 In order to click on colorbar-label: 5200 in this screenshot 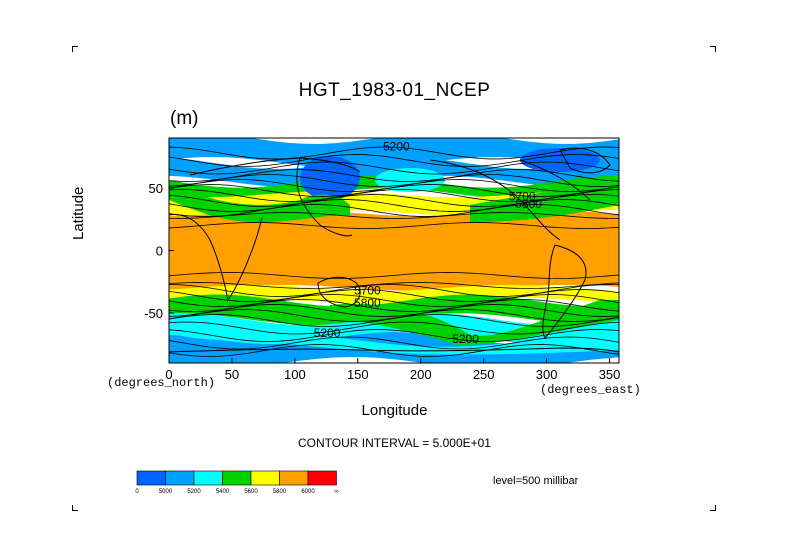, I will do `click(194, 492)`.